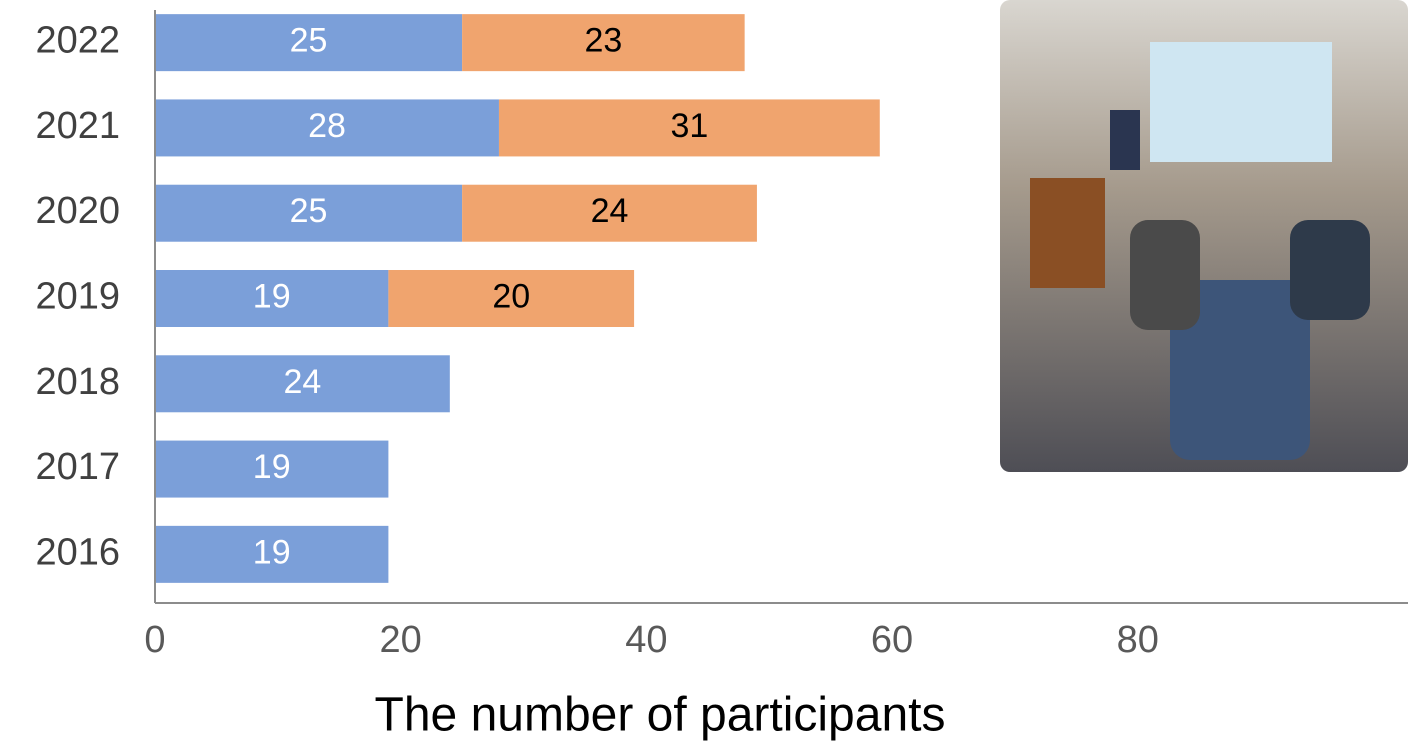 The height and width of the screenshot is (749, 1408). Describe the element at coordinates (77, 126) in the screenshot. I see `y-tick-label: 2021` at that location.